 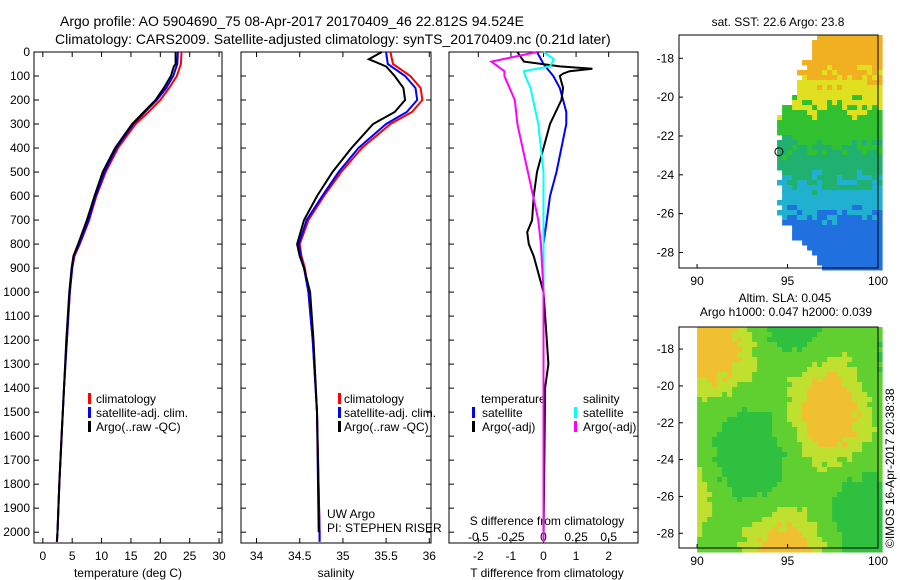 What do you see at coordinates (17, 316) in the screenshot?
I see `depth-tick-label: 1100` at bounding box center [17, 316].